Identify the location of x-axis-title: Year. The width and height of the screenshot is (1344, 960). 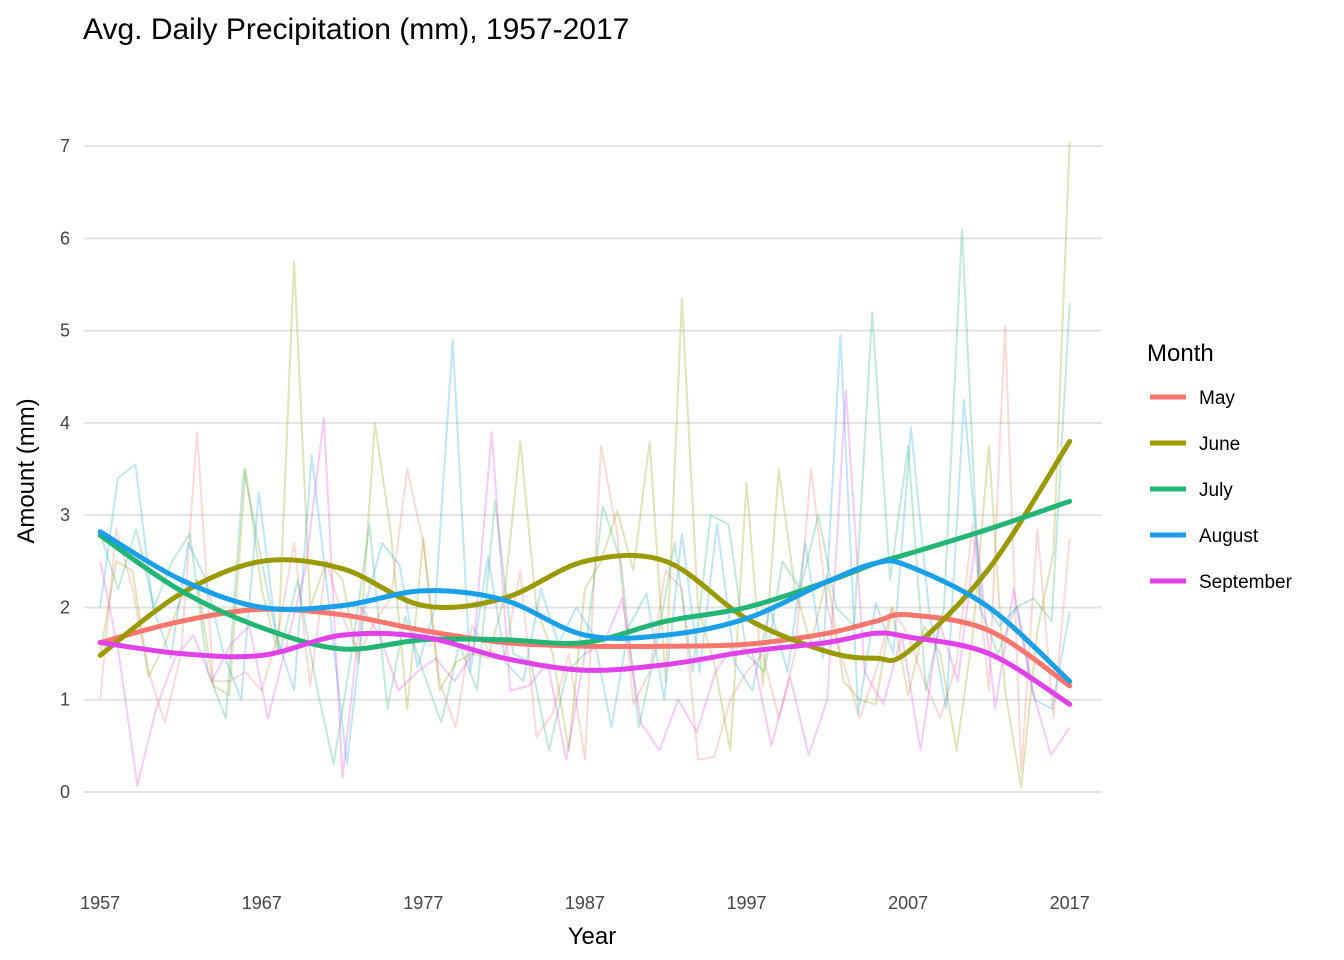
(592, 936).